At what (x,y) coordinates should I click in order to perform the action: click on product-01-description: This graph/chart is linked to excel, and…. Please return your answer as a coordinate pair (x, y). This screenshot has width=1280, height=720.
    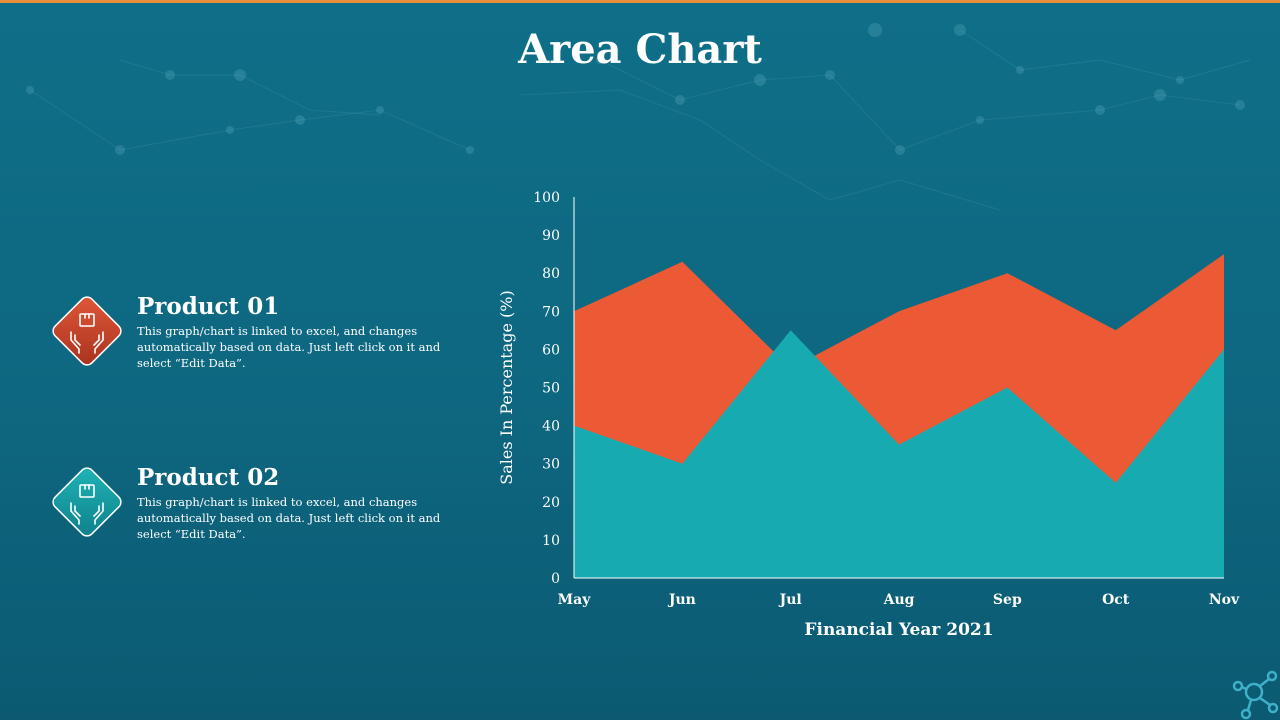
    Looking at the image, I should click on (289, 347).